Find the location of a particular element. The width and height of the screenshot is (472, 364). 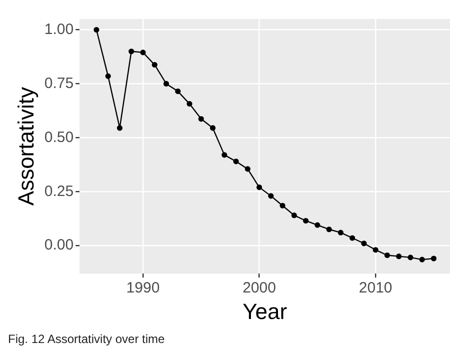

y-tick-label: 0.50 is located at coordinates (59, 137).